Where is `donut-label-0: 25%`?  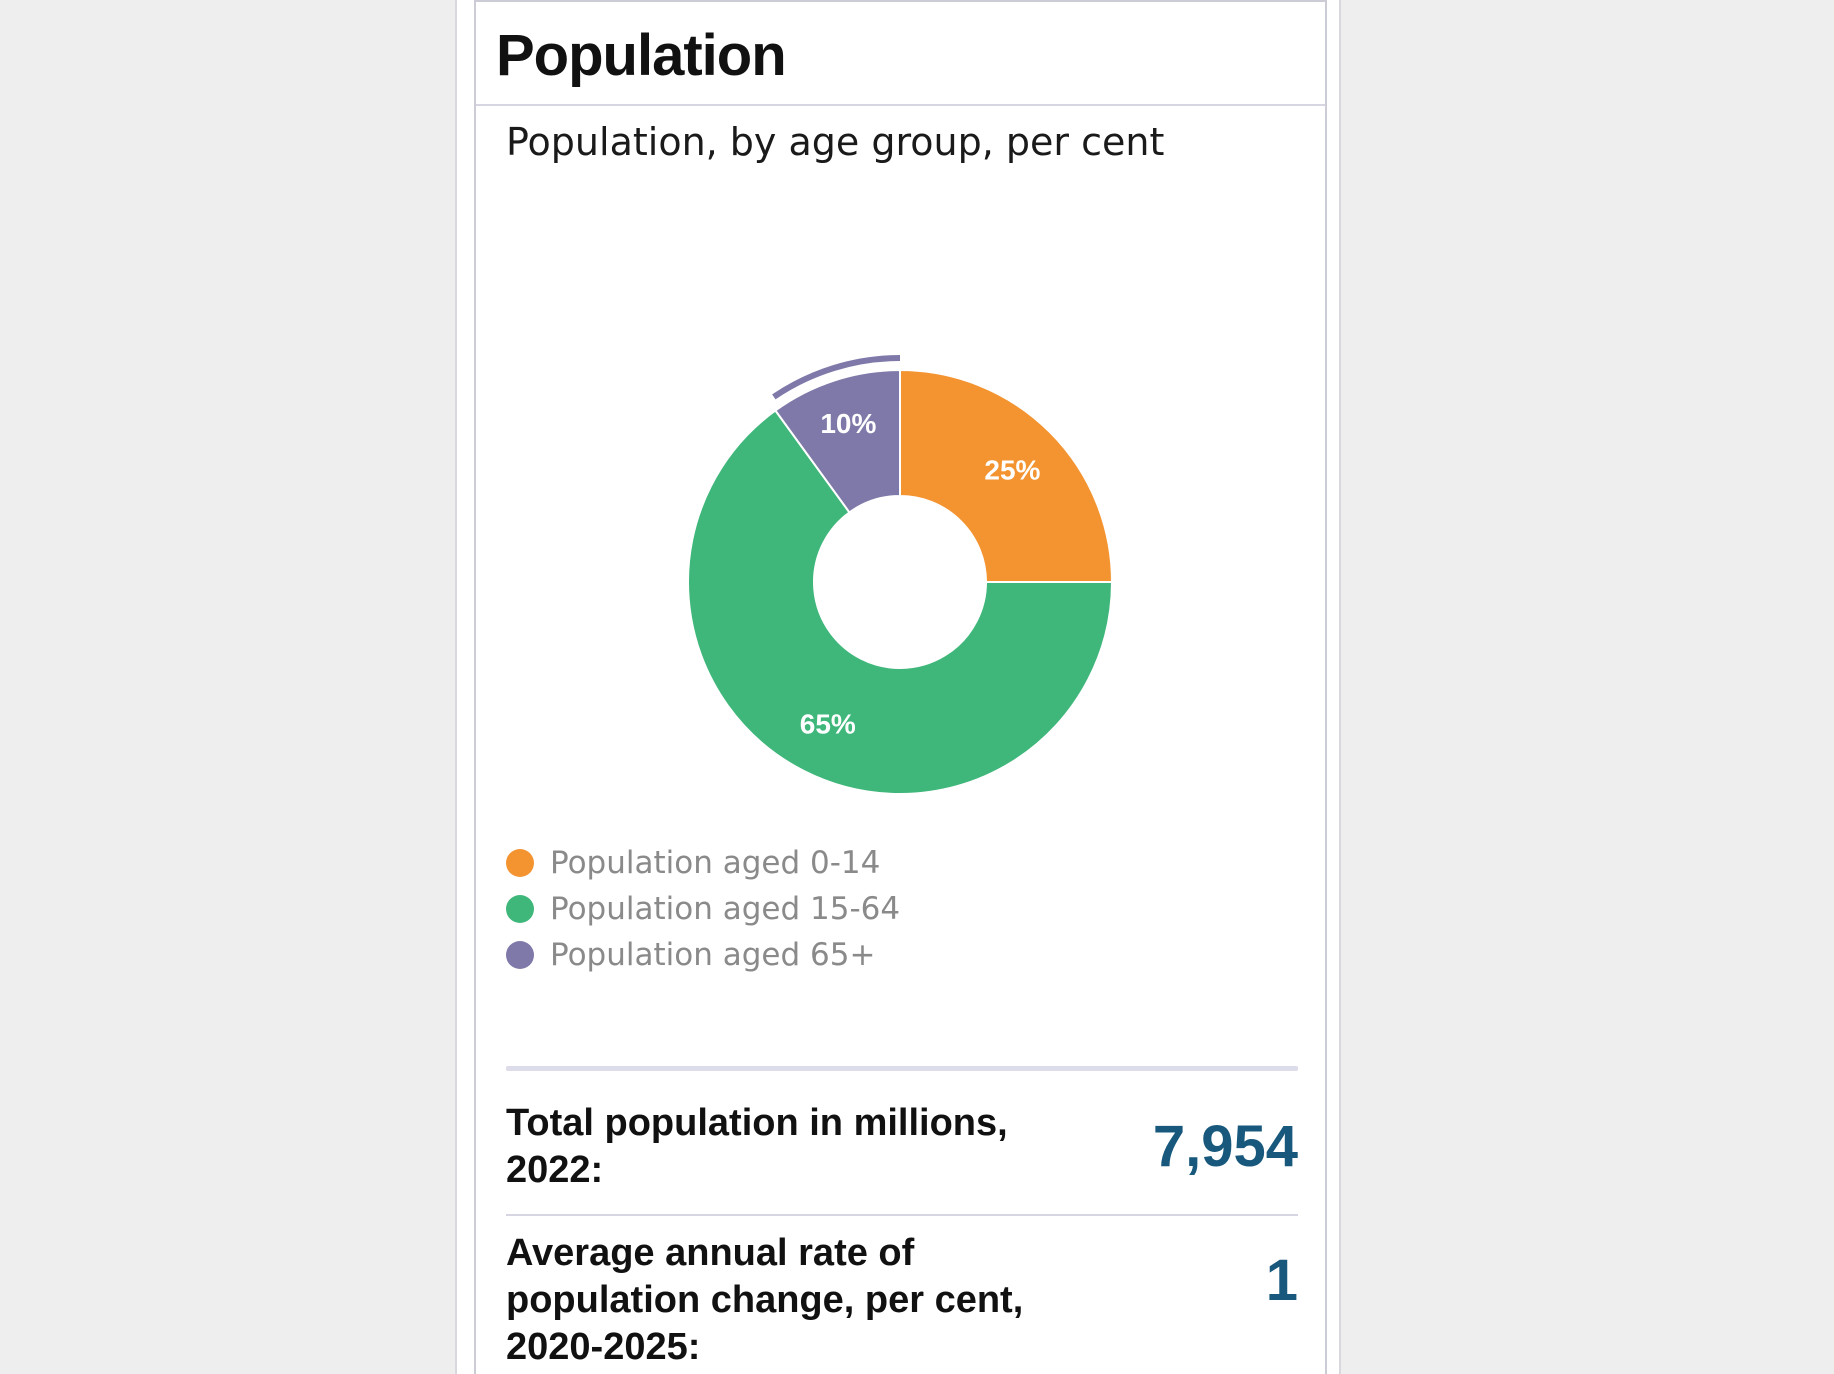
donut-label-0: 25% is located at coordinates (1012, 470).